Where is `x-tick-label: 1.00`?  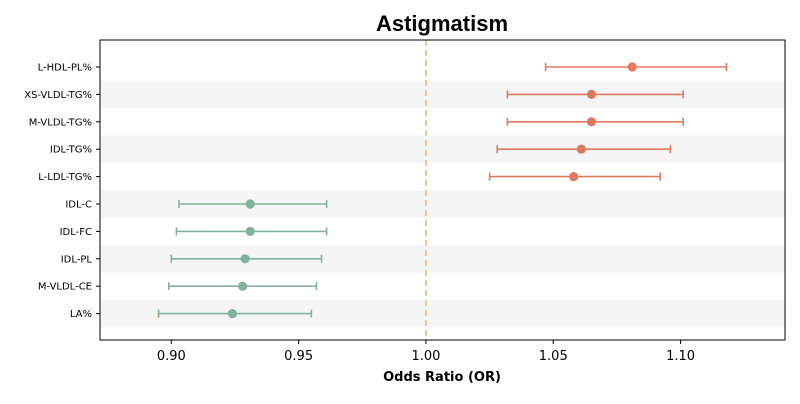 x-tick-label: 1.00 is located at coordinates (425, 356).